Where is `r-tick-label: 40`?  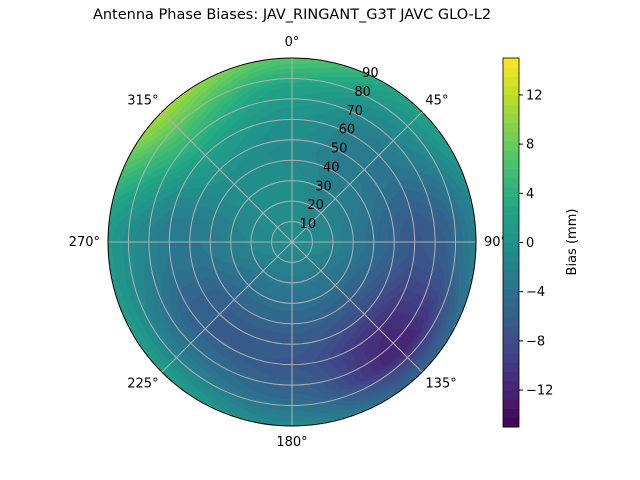
r-tick-label: 40 is located at coordinates (331, 167).